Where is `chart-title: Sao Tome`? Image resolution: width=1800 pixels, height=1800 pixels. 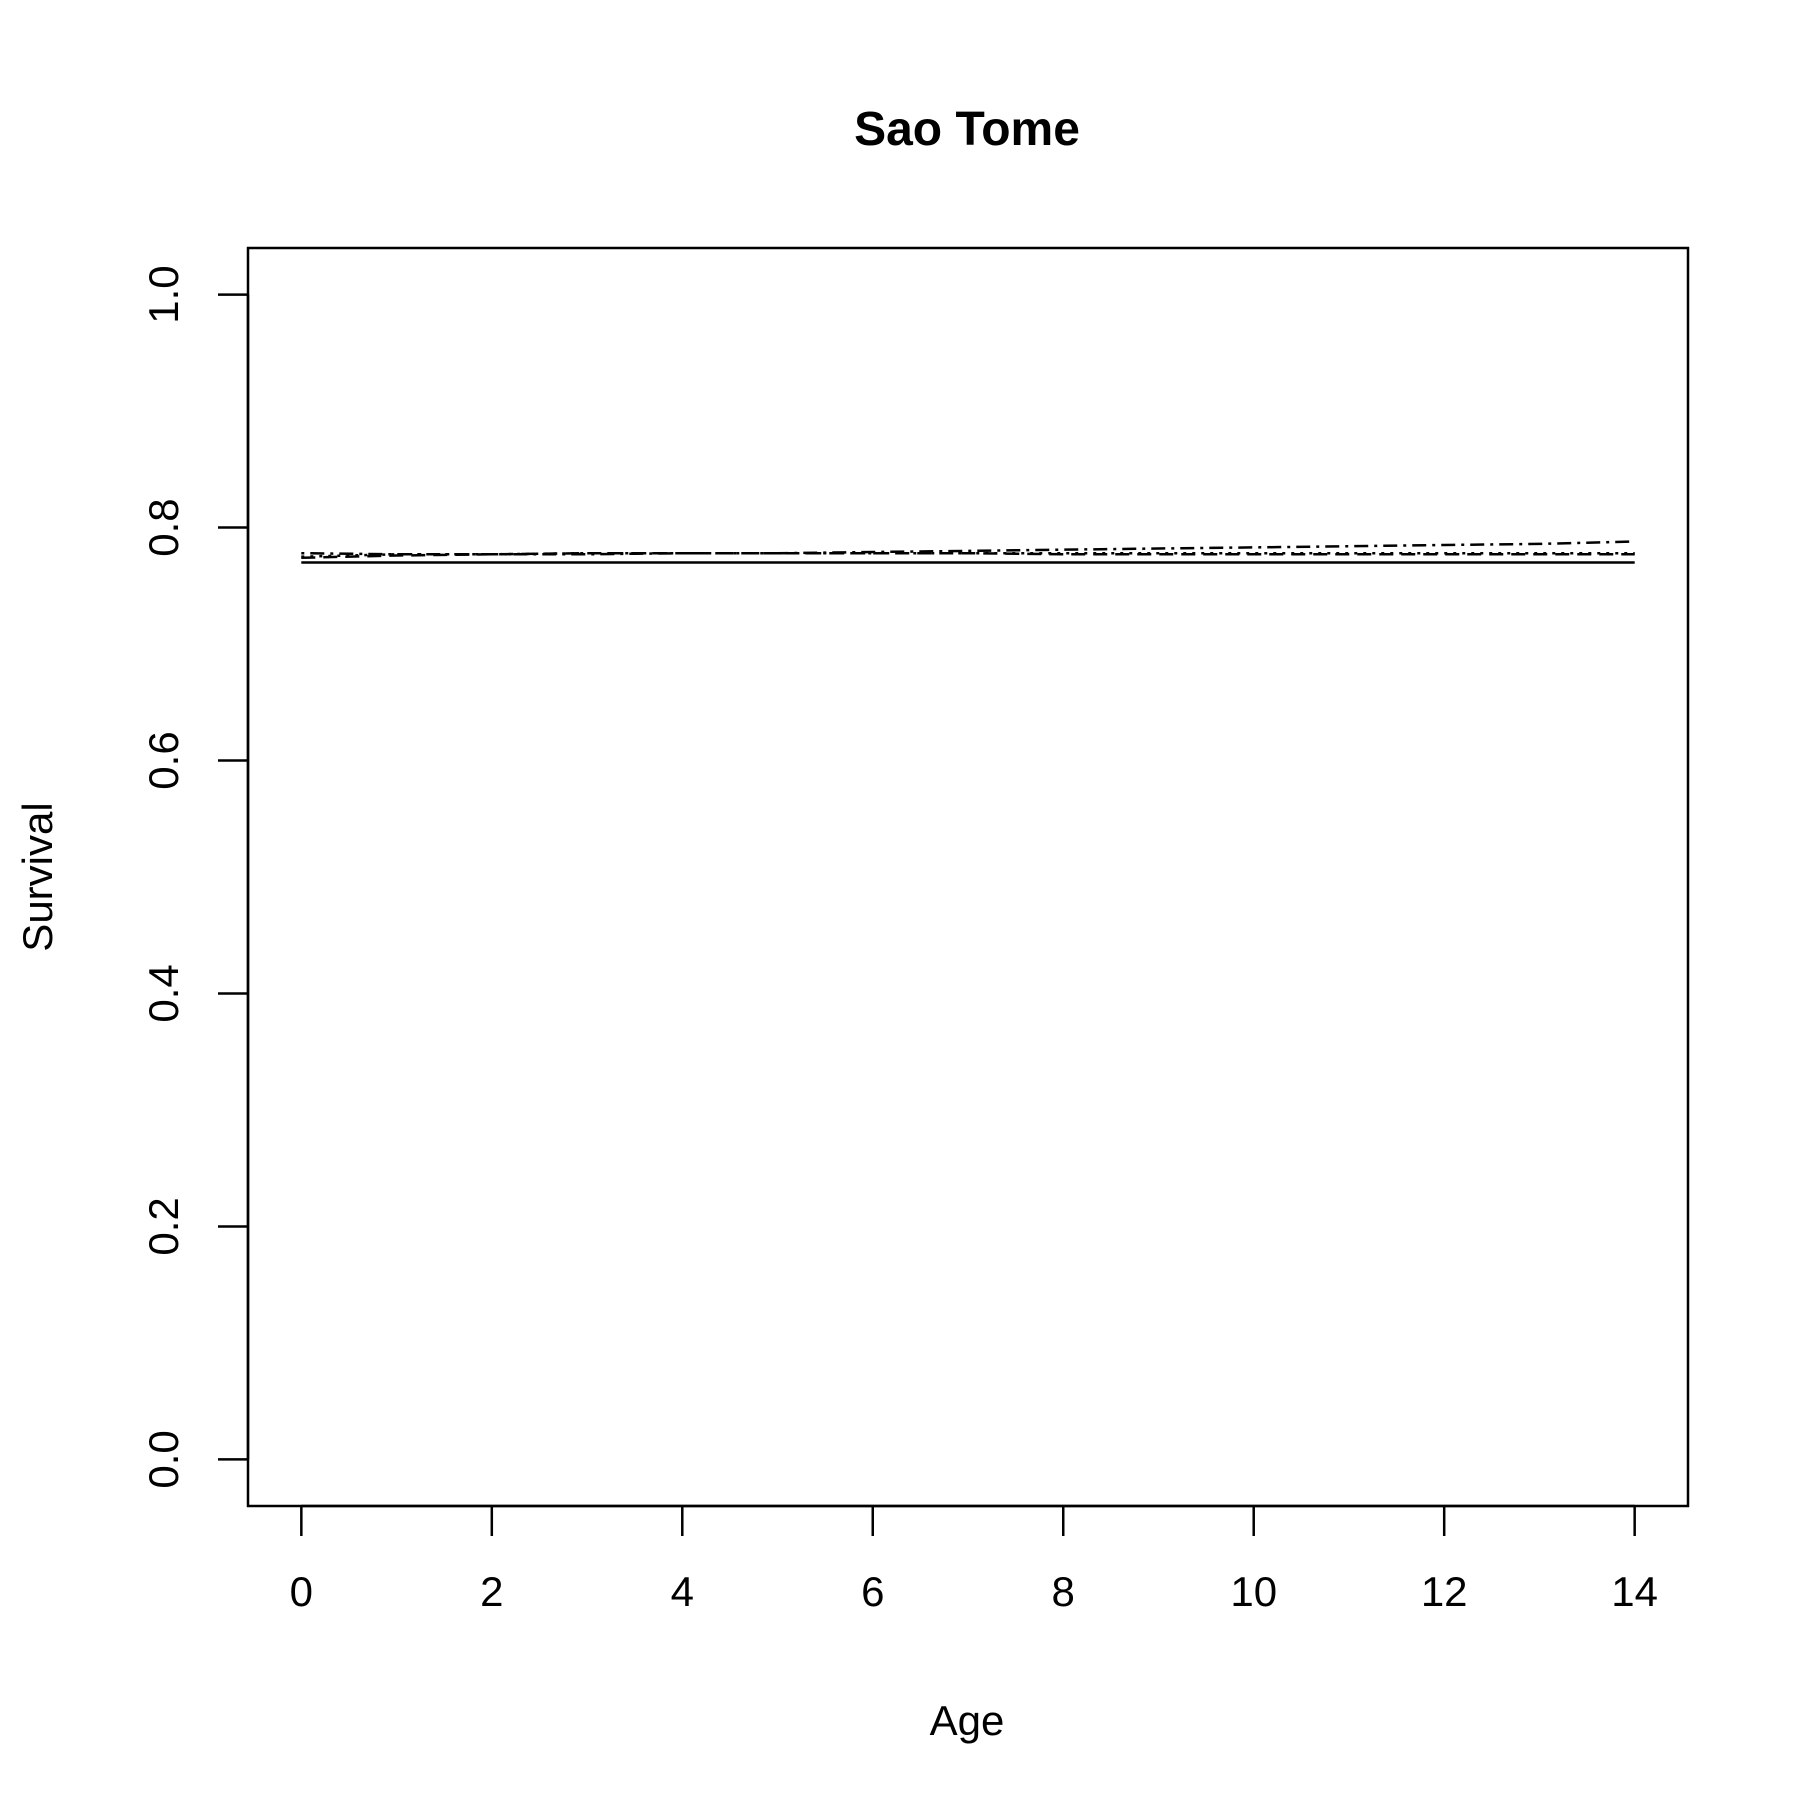
chart-title: Sao Tome is located at coordinates (967, 129).